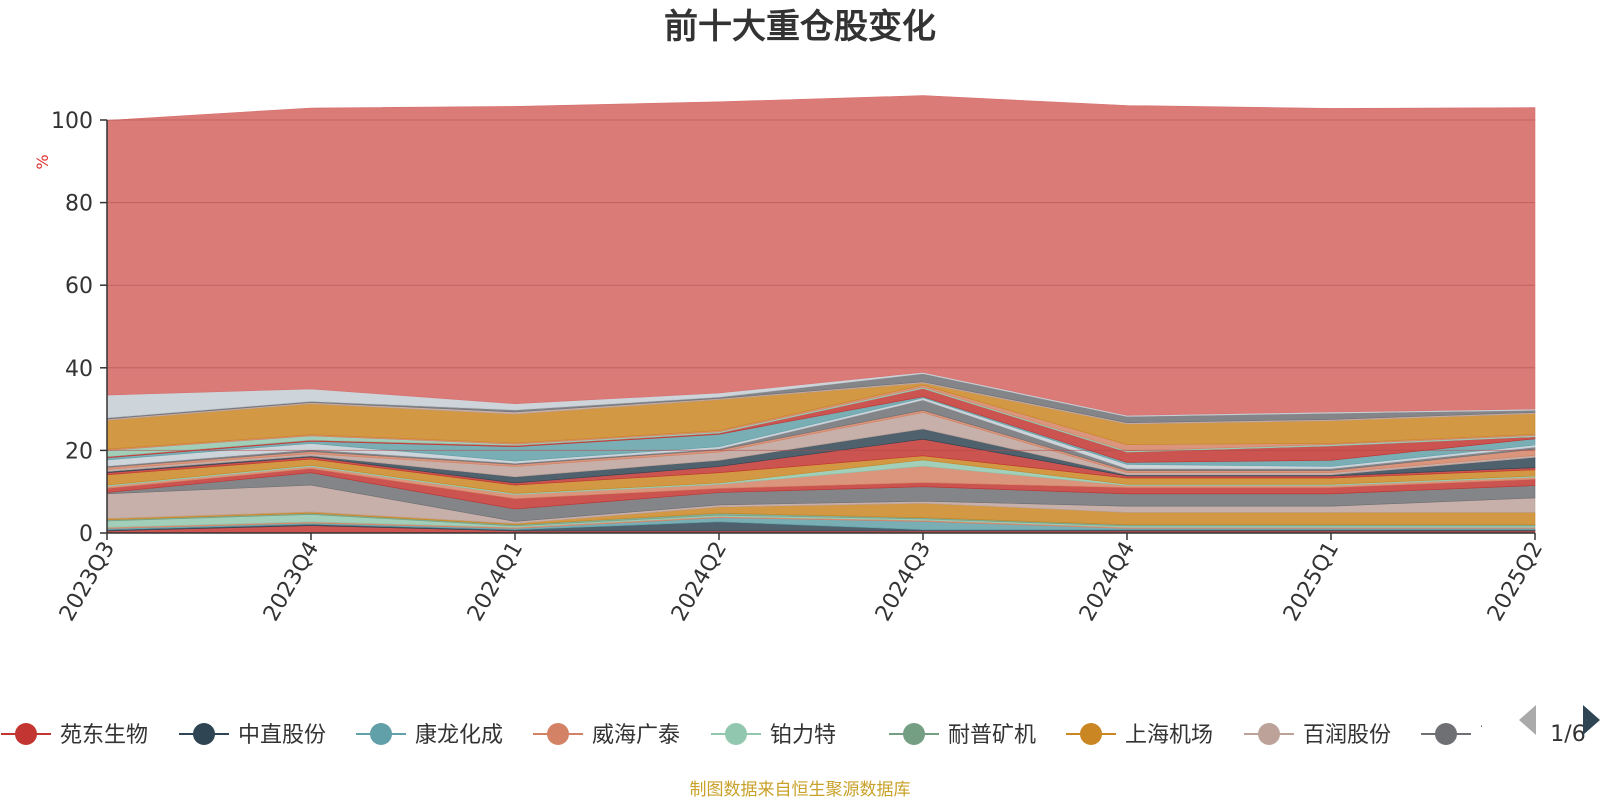 The width and height of the screenshot is (1600, 800). What do you see at coordinates (1591, 720) in the screenshot?
I see `legend-next-arrow-icon` at bounding box center [1591, 720].